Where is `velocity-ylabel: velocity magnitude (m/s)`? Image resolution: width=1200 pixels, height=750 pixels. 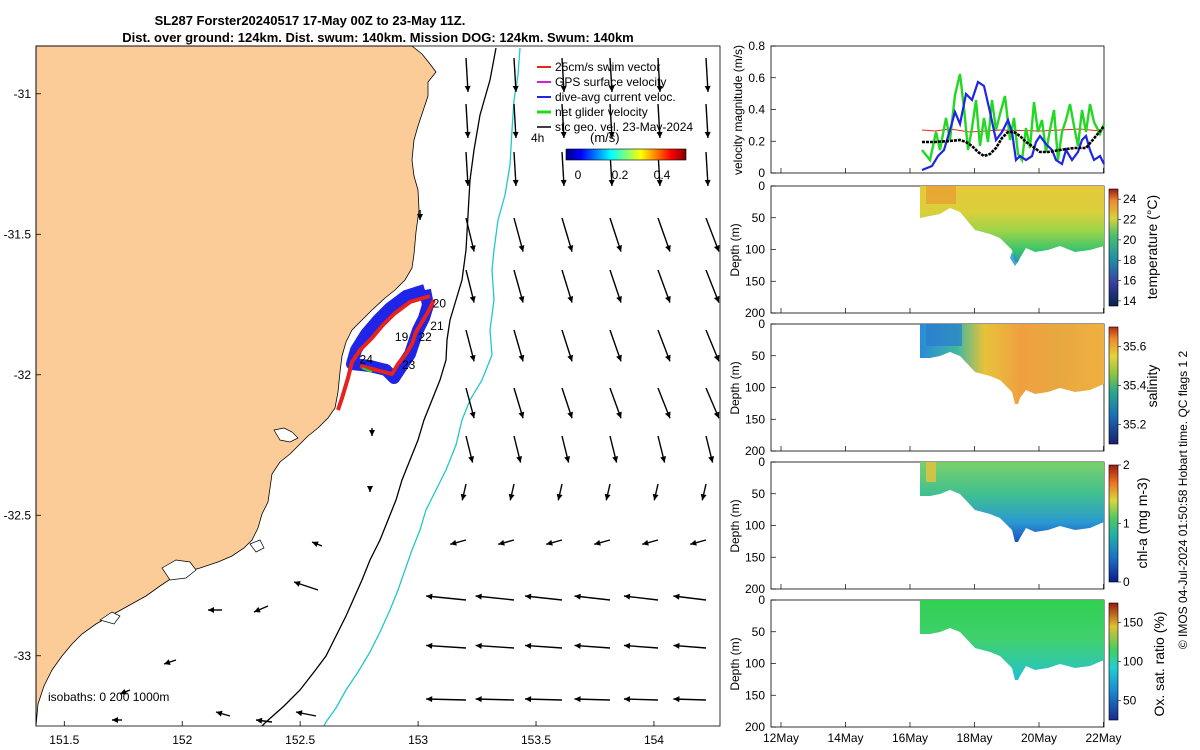
velocity-ylabel: velocity magnitude (m/s) is located at coordinates (738, 110).